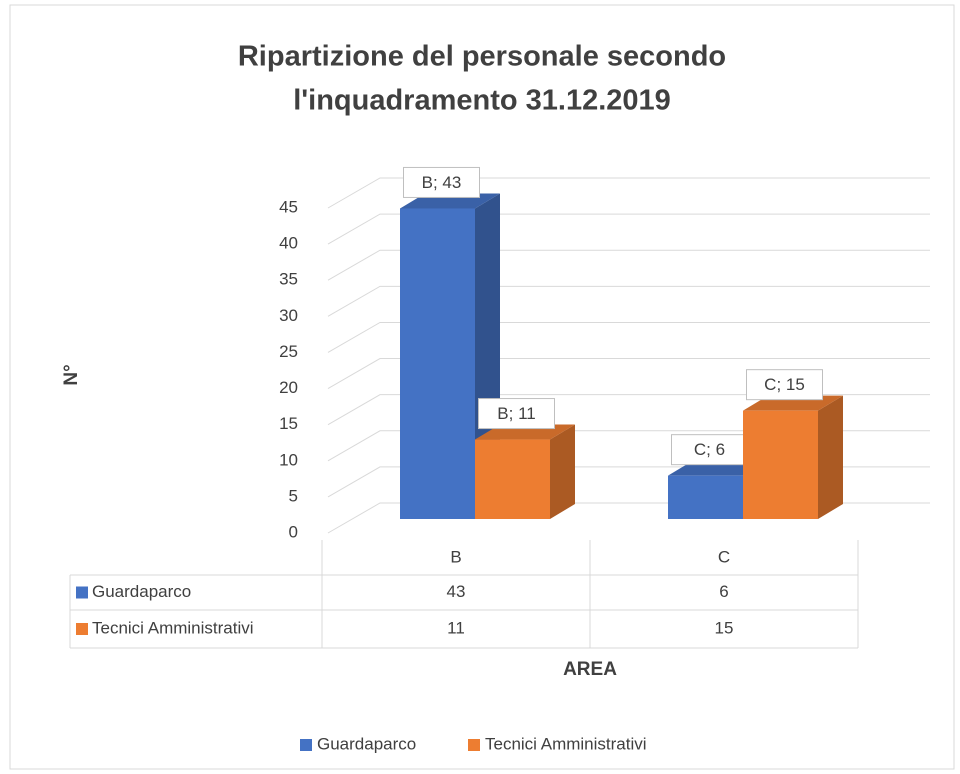 Image resolution: width=960 pixels, height=774 pixels. I want to click on table-cell: 43, so click(456, 591).